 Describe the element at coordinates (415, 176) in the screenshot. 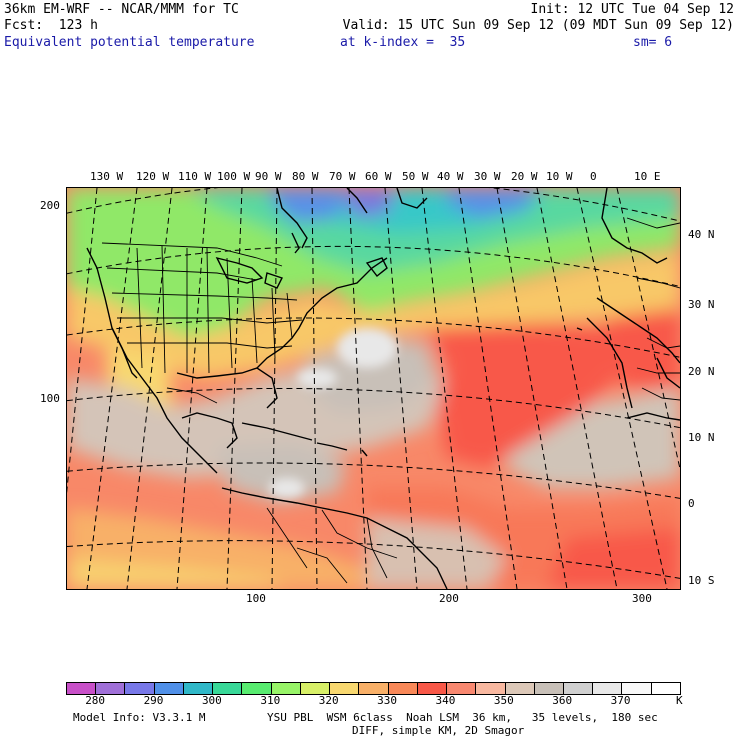

I see `longitude-label: 50 W` at that location.